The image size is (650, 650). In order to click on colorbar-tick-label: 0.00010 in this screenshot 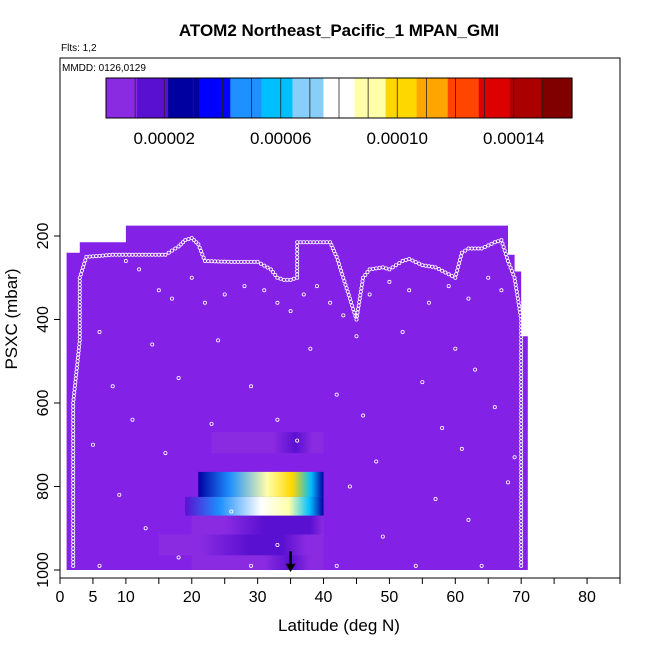, I will do `click(397, 138)`.